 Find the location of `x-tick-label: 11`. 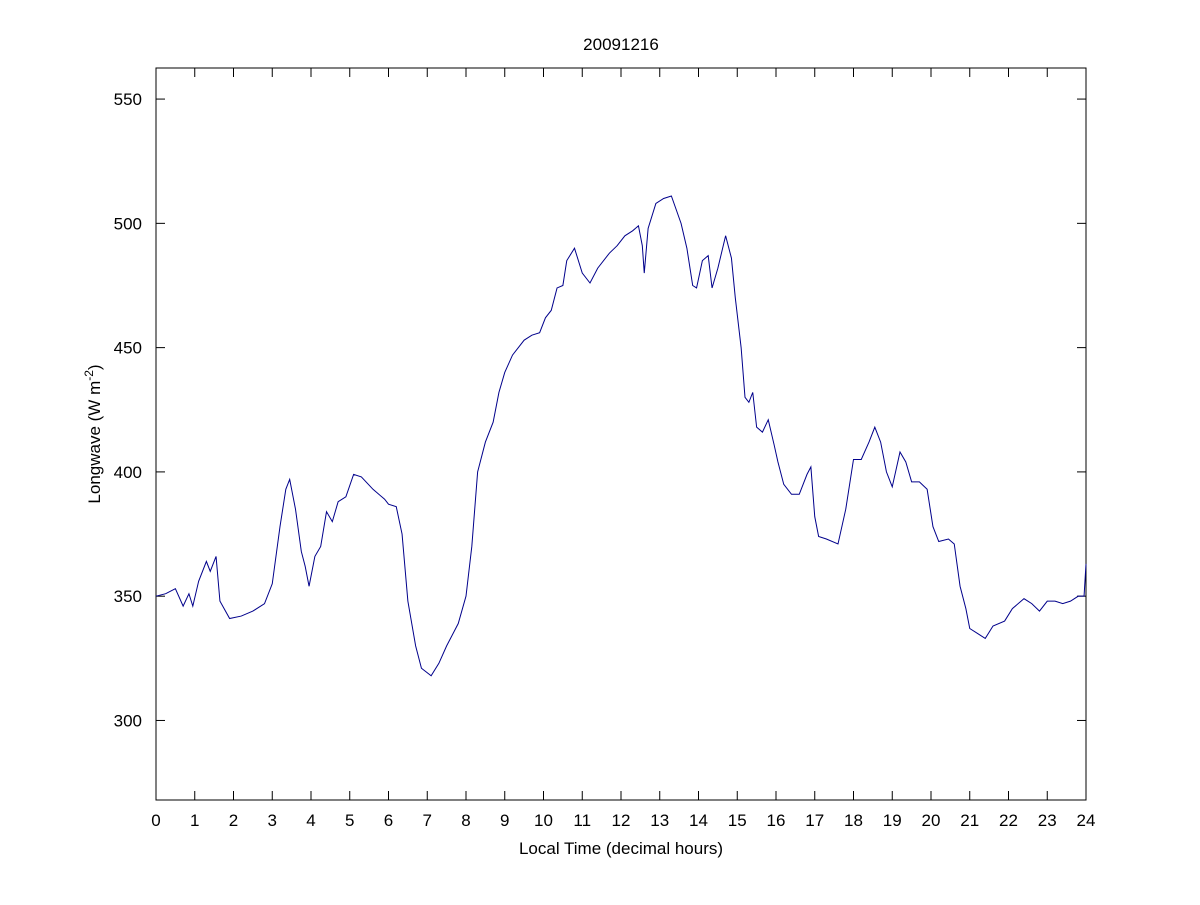

x-tick-label: 11 is located at coordinates (582, 820).